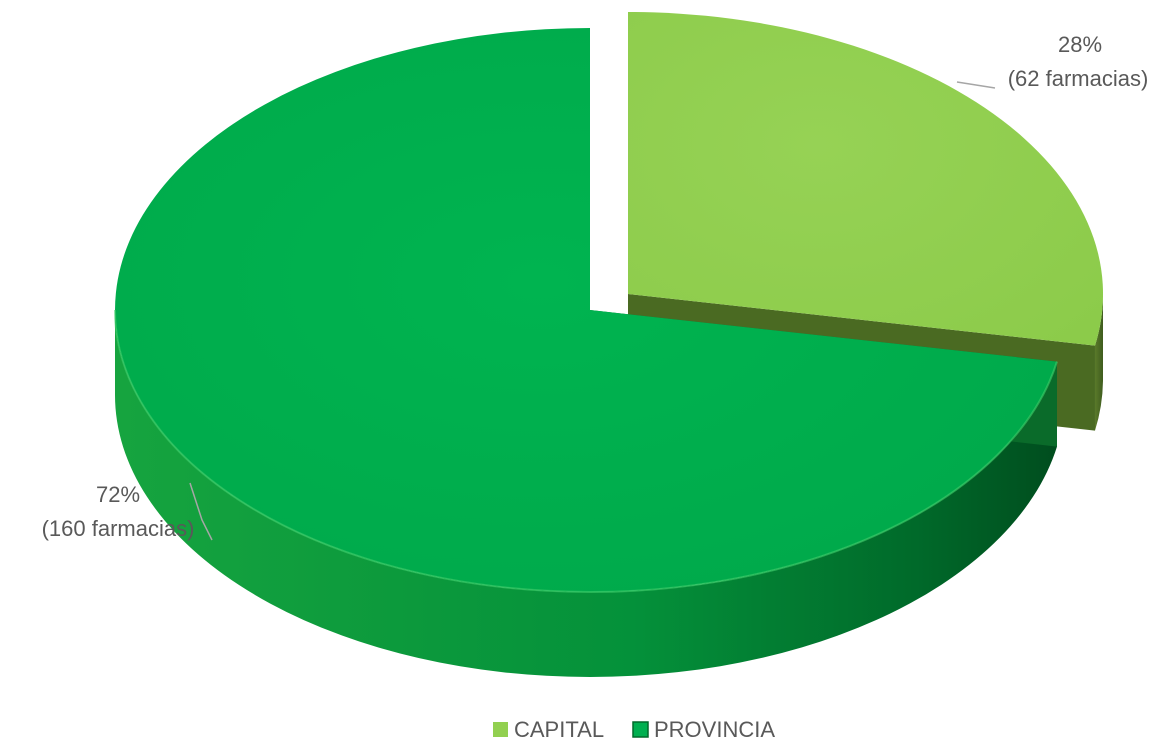 This screenshot has height=740, width=1158. I want to click on capital-percent-label: 28%, so click(1080, 44).